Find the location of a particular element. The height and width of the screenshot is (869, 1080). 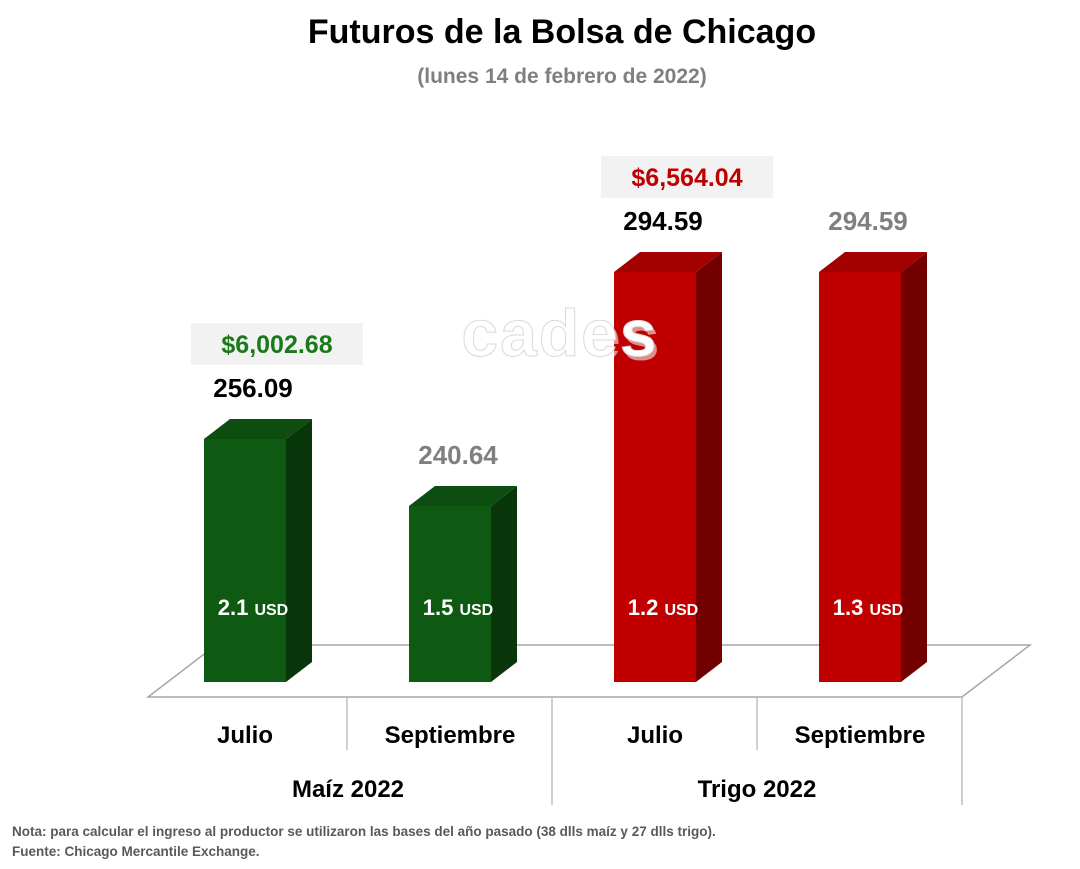

category-label-trigo-julio: Julio is located at coordinates (655, 735).